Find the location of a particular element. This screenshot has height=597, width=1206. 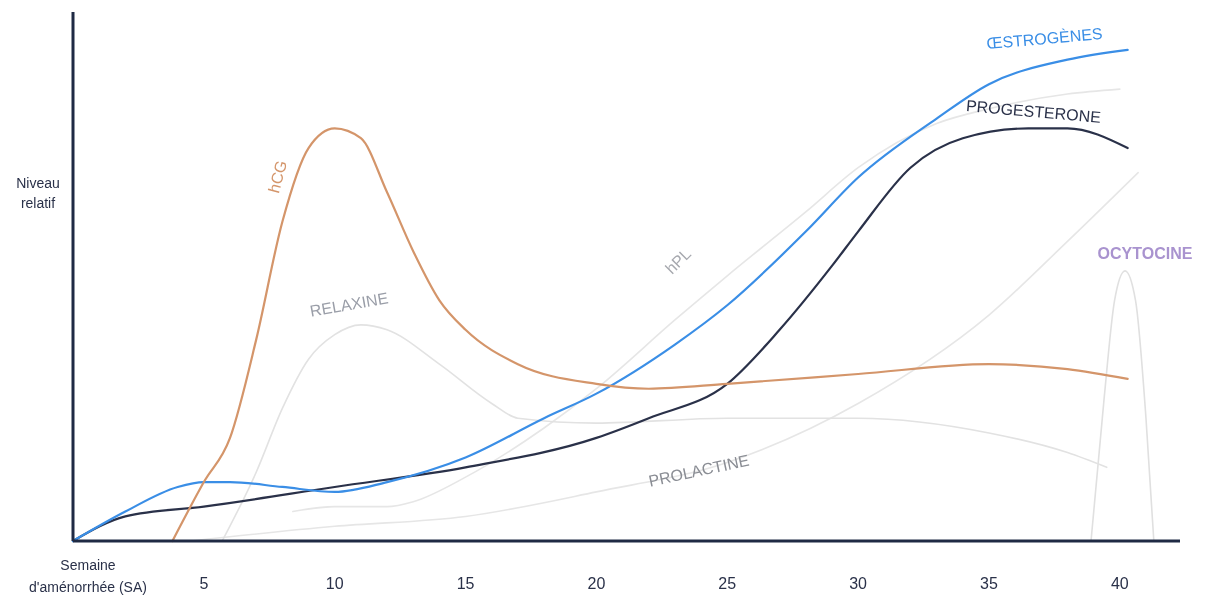

series-label: OCYTOCINE is located at coordinates (1145, 253).